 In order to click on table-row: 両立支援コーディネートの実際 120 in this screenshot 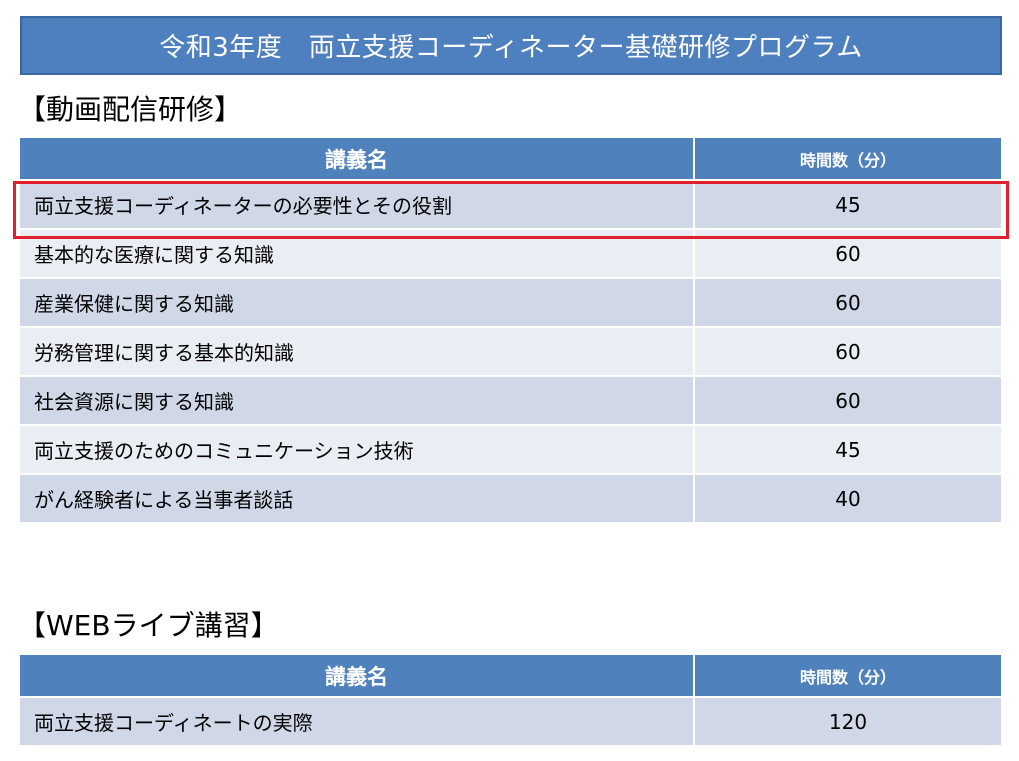, I will do `click(510, 720)`.